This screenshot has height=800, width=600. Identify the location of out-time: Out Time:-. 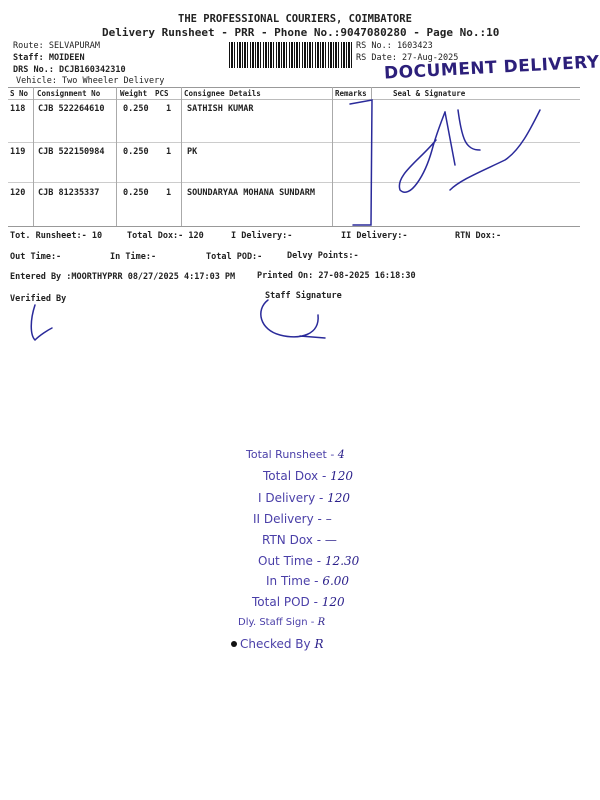
(36, 257).